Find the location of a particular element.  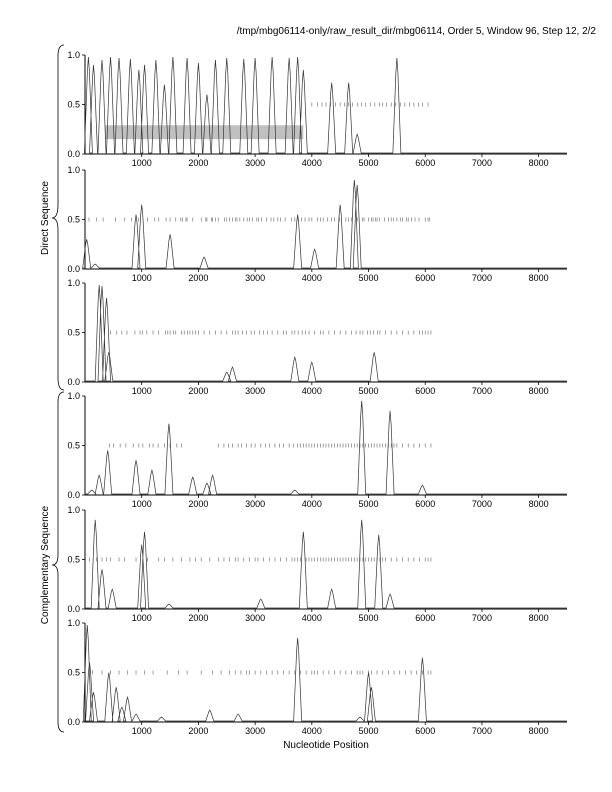

complementary-sequence-label: Complementary Sequence is located at coordinates (45, 564).